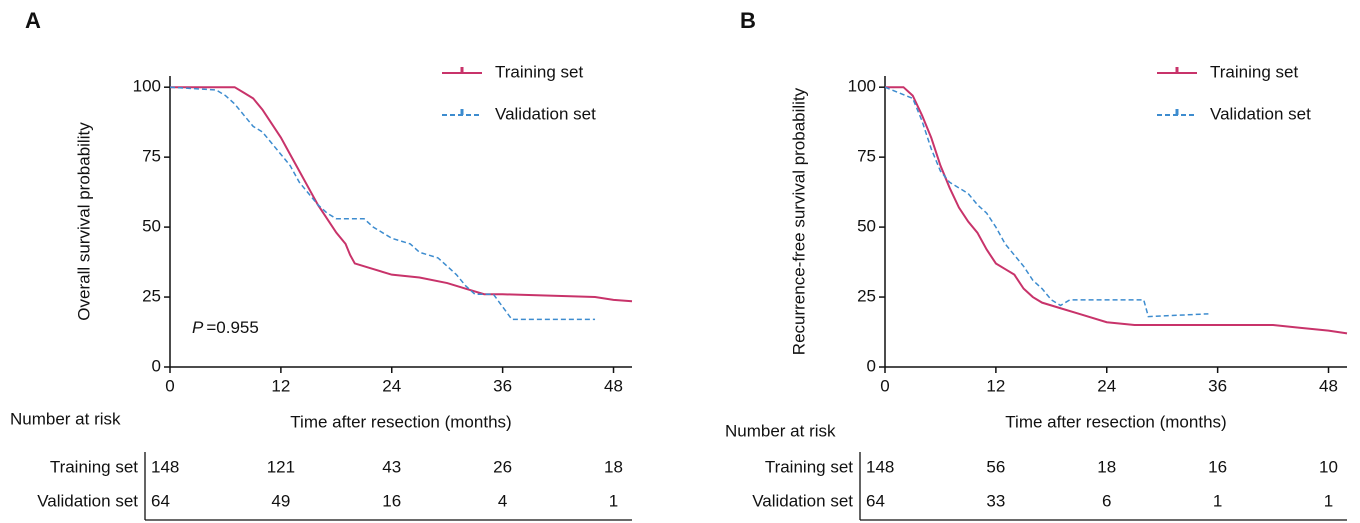 The height and width of the screenshot is (523, 1360). What do you see at coordinates (33, 20) in the screenshot?
I see `panel-label: A` at bounding box center [33, 20].